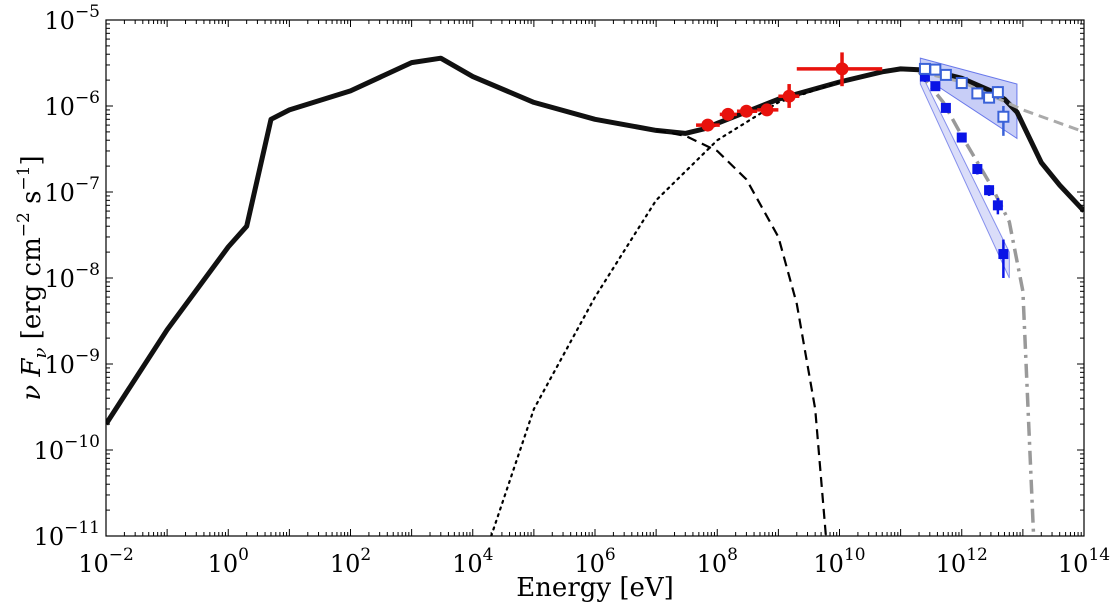 The width and height of the screenshot is (1112, 608). What do you see at coordinates (24, 177) in the screenshot?
I see `y-label-exp-1: −1` at bounding box center [24, 177].